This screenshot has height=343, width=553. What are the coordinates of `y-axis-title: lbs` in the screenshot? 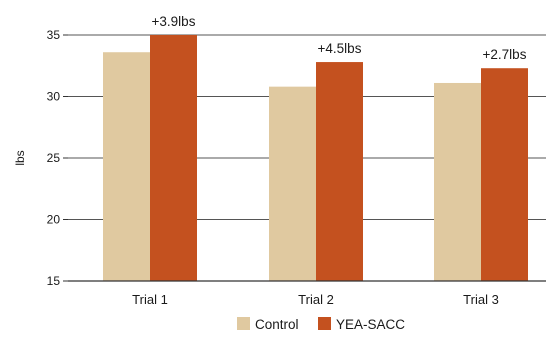 It's located at (20, 157).